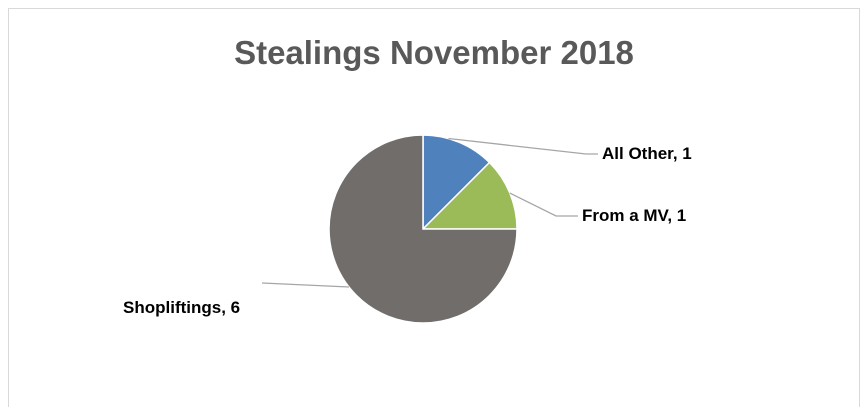 The image size is (868, 407). What do you see at coordinates (634, 215) in the screenshot?
I see `data-label-from-a-mv: From a MV, 1` at bounding box center [634, 215].